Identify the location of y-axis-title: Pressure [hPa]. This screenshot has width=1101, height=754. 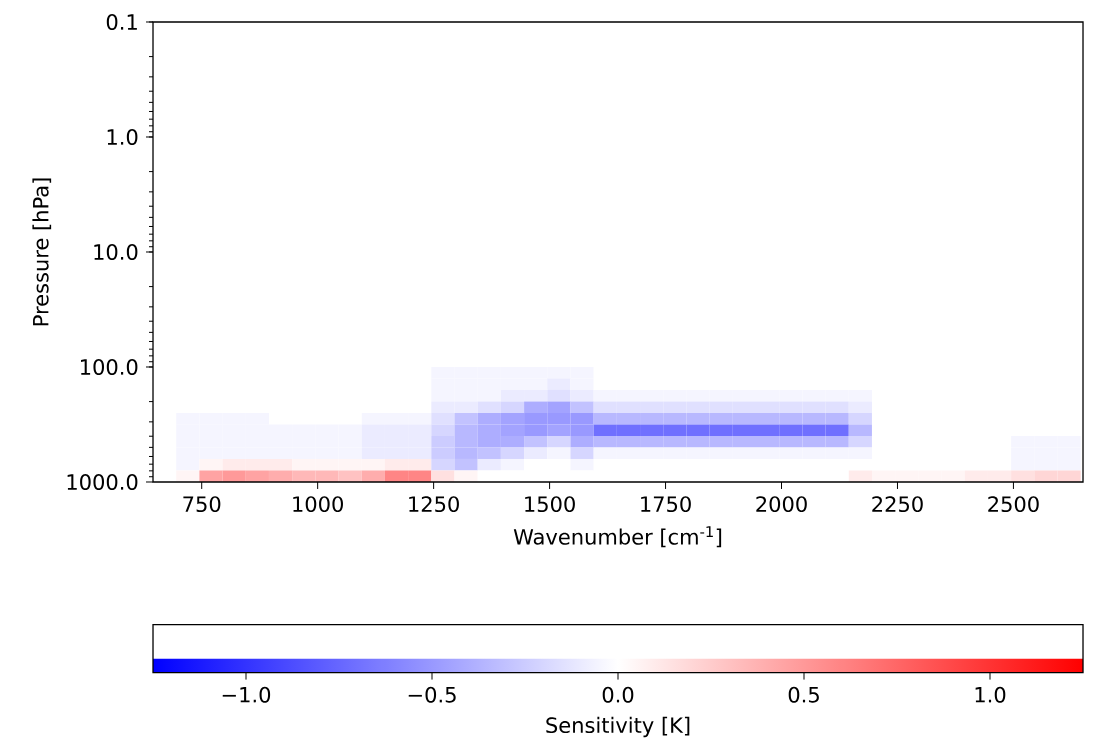
(42, 252).